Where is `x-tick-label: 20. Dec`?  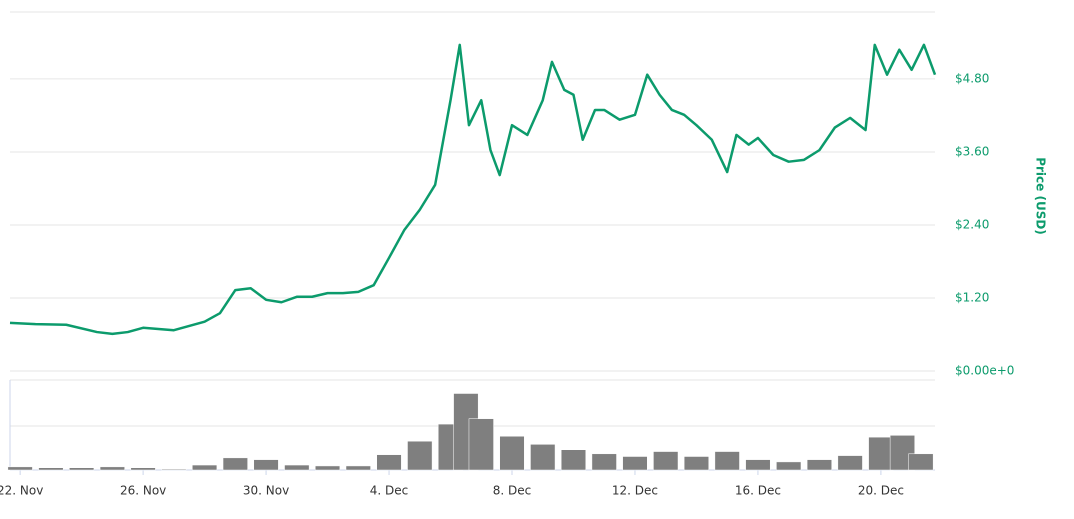 x-tick-label: 20. Dec is located at coordinates (881, 491).